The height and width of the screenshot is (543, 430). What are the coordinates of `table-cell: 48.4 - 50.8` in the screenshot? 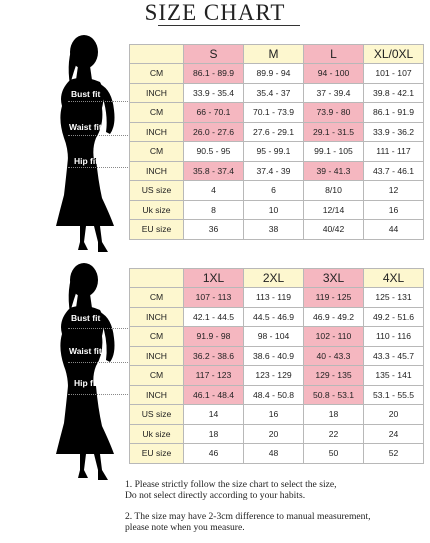 It's located at (273, 394).